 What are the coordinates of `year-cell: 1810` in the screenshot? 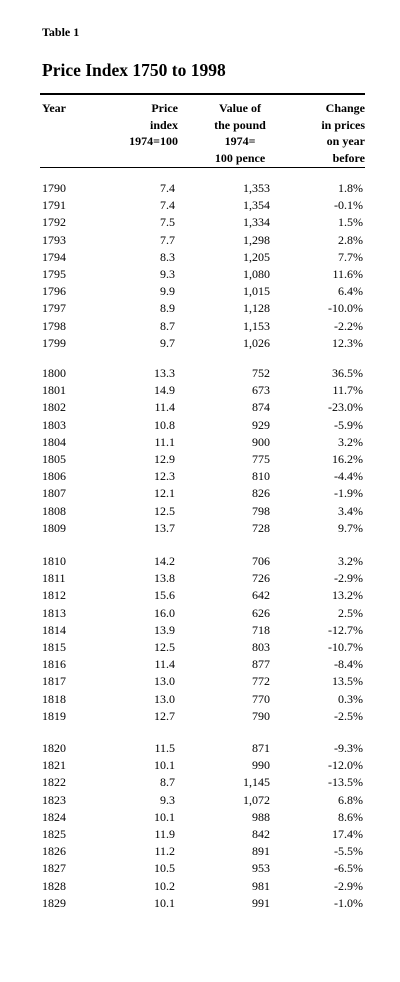 It's located at (54, 561).